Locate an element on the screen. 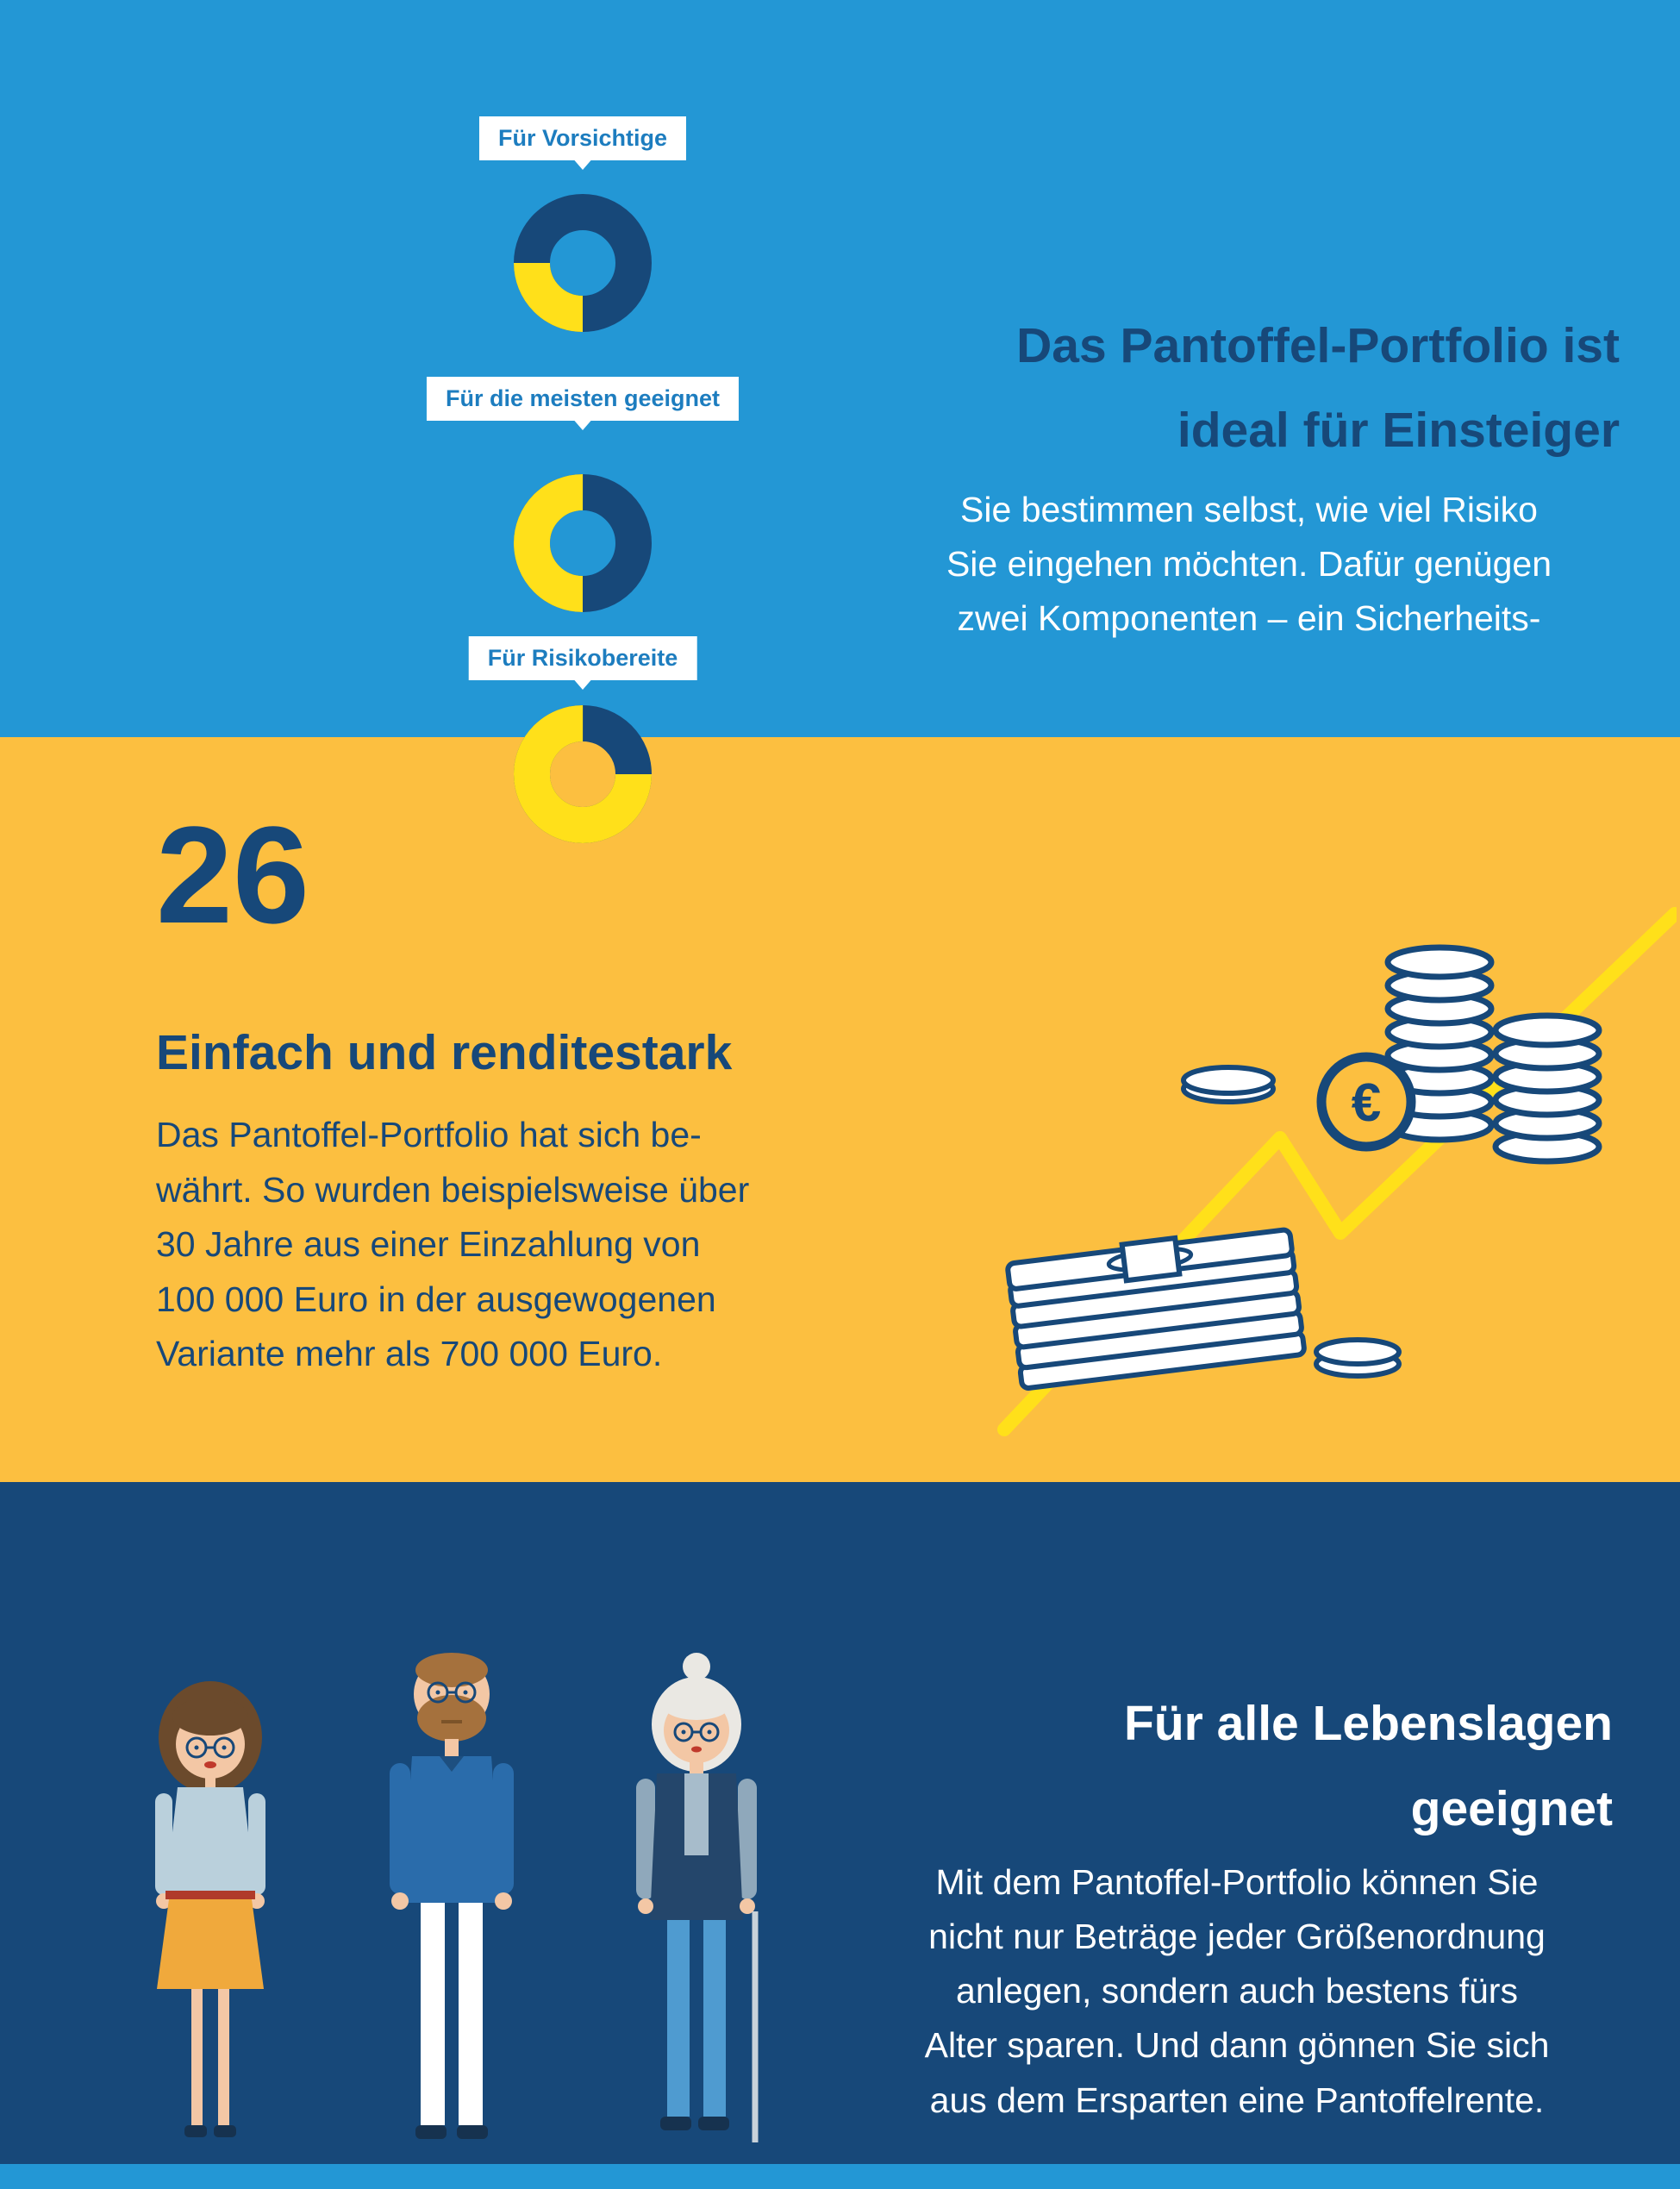 The height and width of the screenshot is (2189, 1680). elderly-woman-figure is located at coordinates (697, 1898).